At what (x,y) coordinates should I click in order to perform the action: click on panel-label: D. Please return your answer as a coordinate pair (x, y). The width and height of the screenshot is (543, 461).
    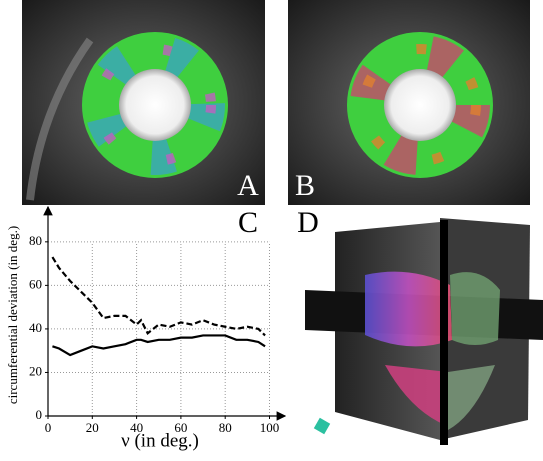
    Looking at the image, I should click on (308, 222).